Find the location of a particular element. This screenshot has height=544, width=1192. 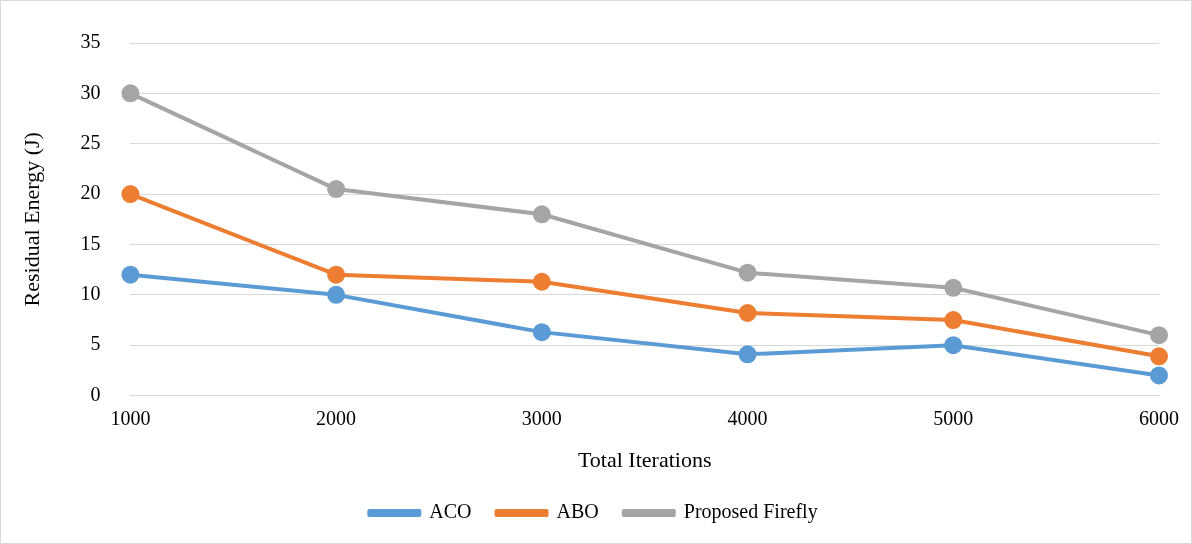

x-tick-label: 3000 is located at coordinates (541, 417).